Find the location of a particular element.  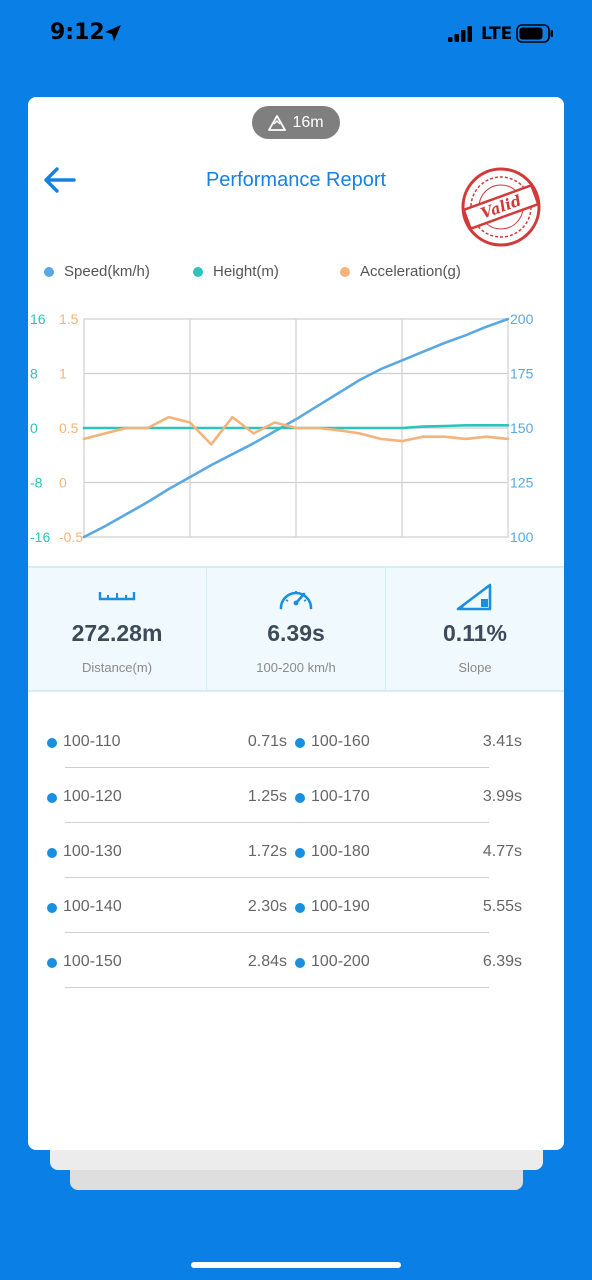

legend-item-acceleration: Acceleration(g) is located at coordinates (400, 271).